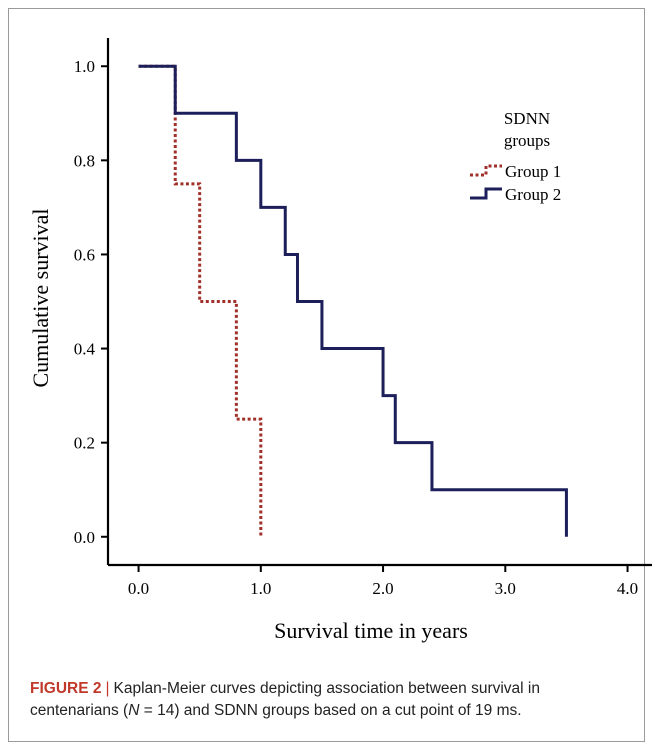  What do you see at coordinates (533, 171) in the screenshot?
I see `legend-label-1: Group 1` at bounding box center [533, 171].